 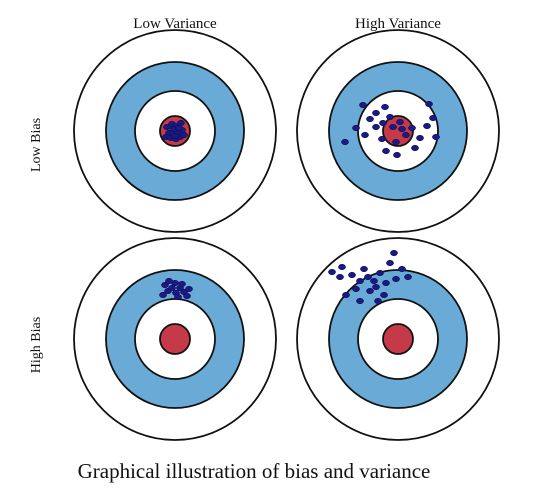 What do you see at coordinates (175, 24) in the screenshot?
I see `column-label-low-variance: Low Variance` at bounding box center [175, 24].